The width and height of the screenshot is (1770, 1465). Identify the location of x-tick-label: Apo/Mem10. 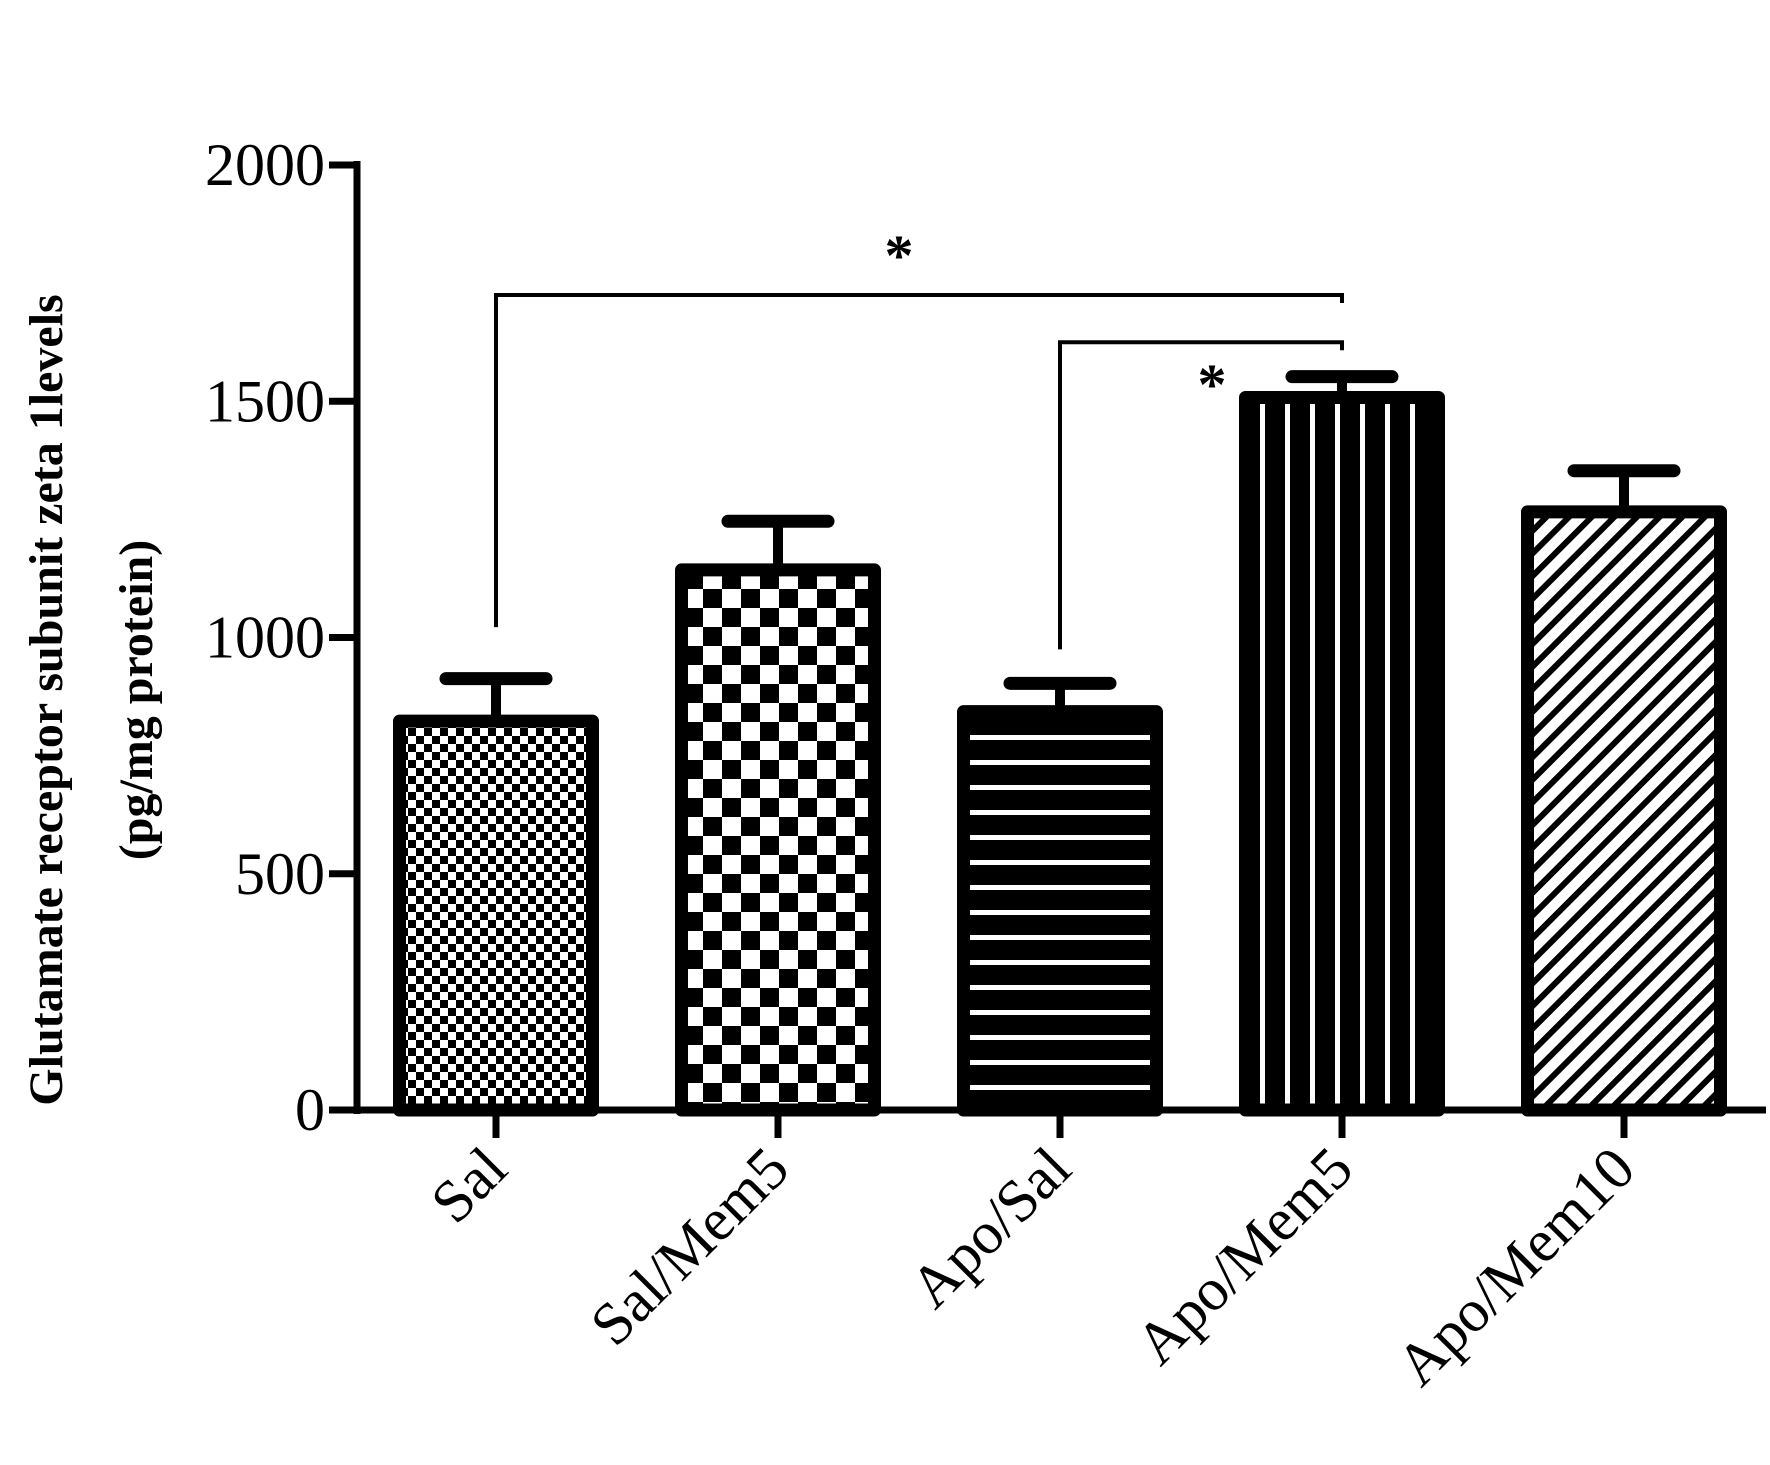
(1516, 1267).